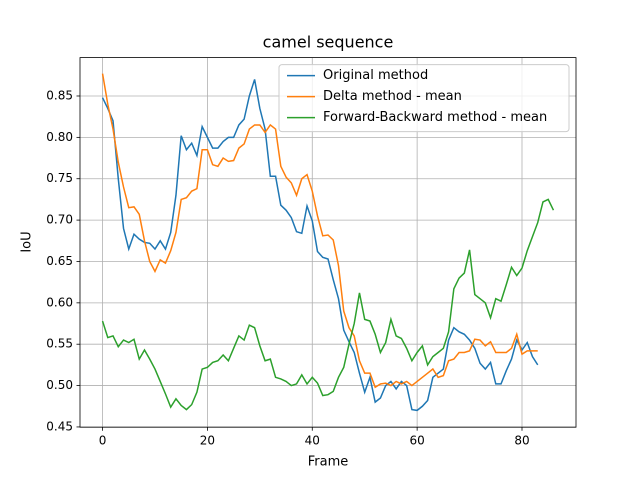 This screenshot has width=640, height=480. I want to click on legend-box, so click(424, 98).